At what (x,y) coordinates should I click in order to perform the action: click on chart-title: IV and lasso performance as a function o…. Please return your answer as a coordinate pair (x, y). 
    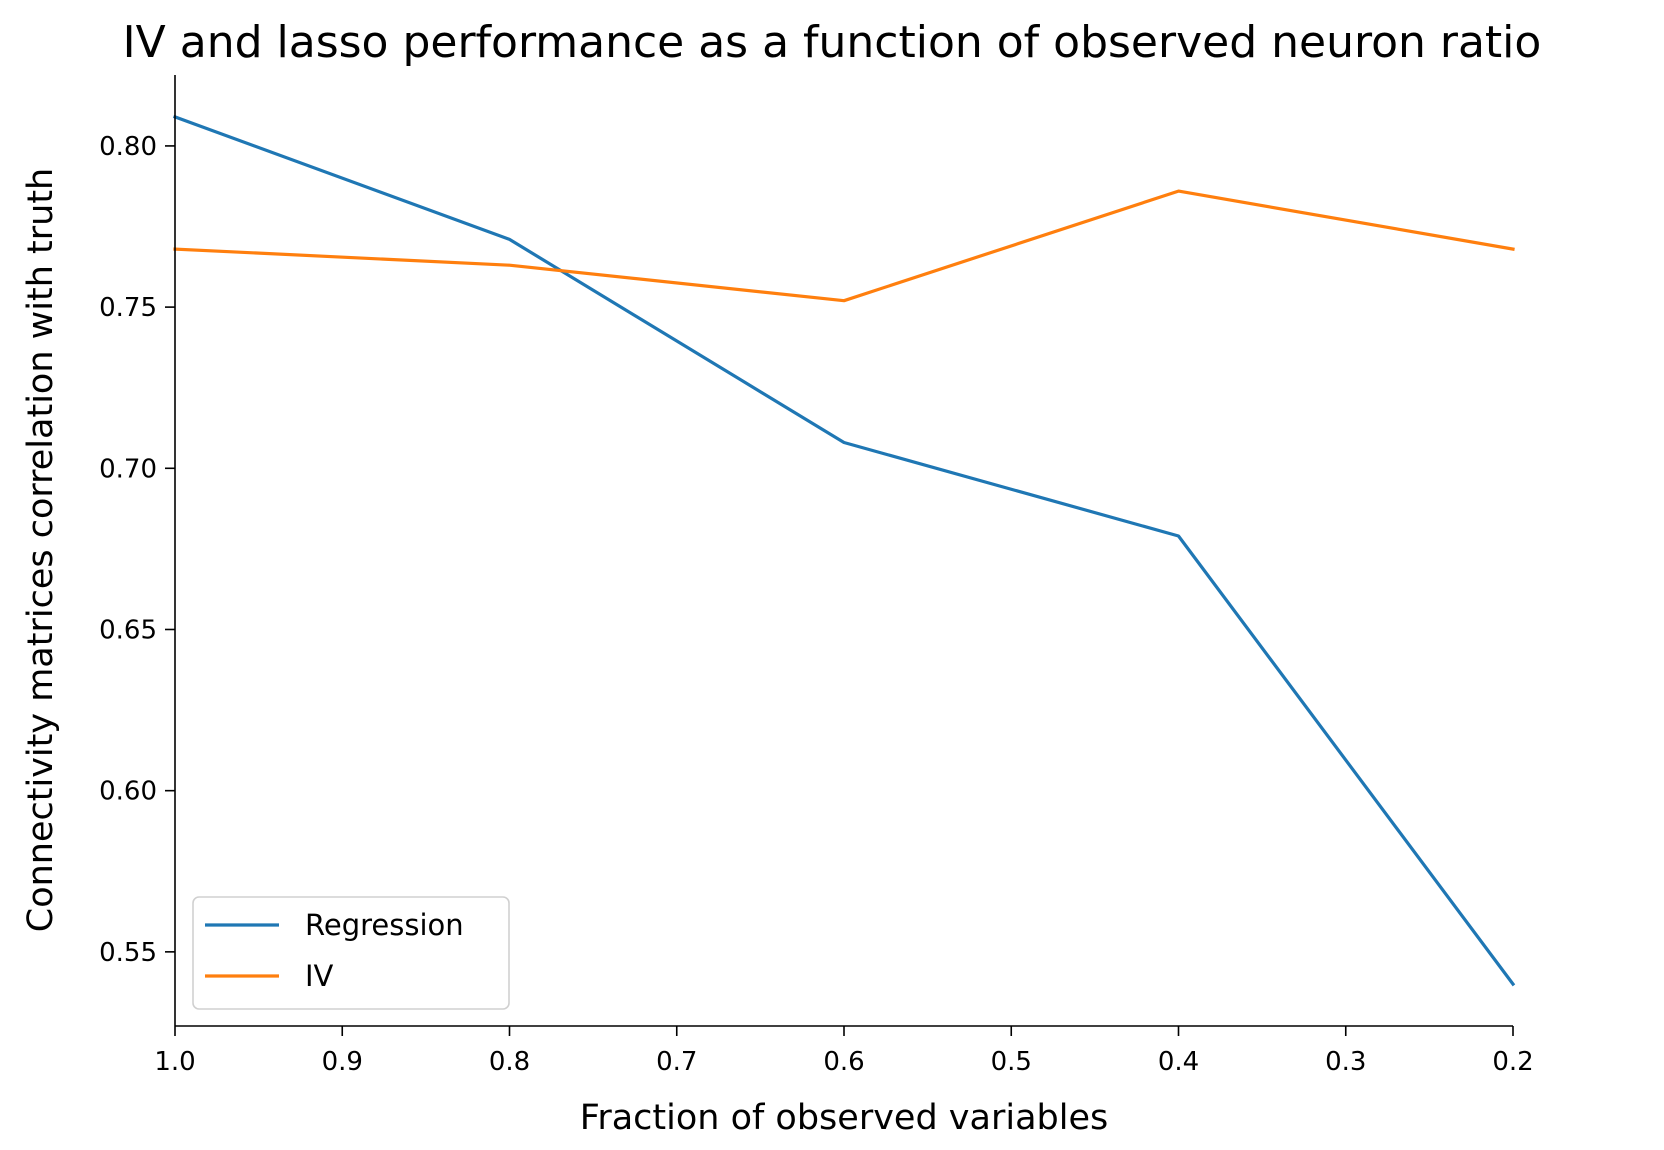
    Looking at the image, I should click on (832, 42).